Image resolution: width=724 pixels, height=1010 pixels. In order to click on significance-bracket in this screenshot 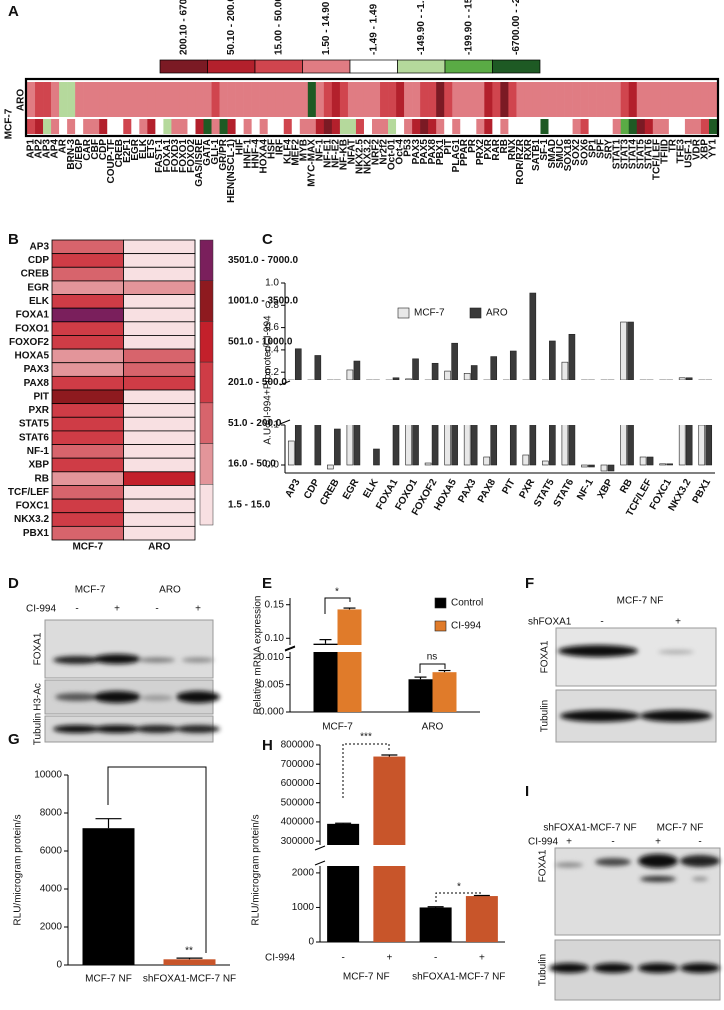, I will do `click(337, 605)`.